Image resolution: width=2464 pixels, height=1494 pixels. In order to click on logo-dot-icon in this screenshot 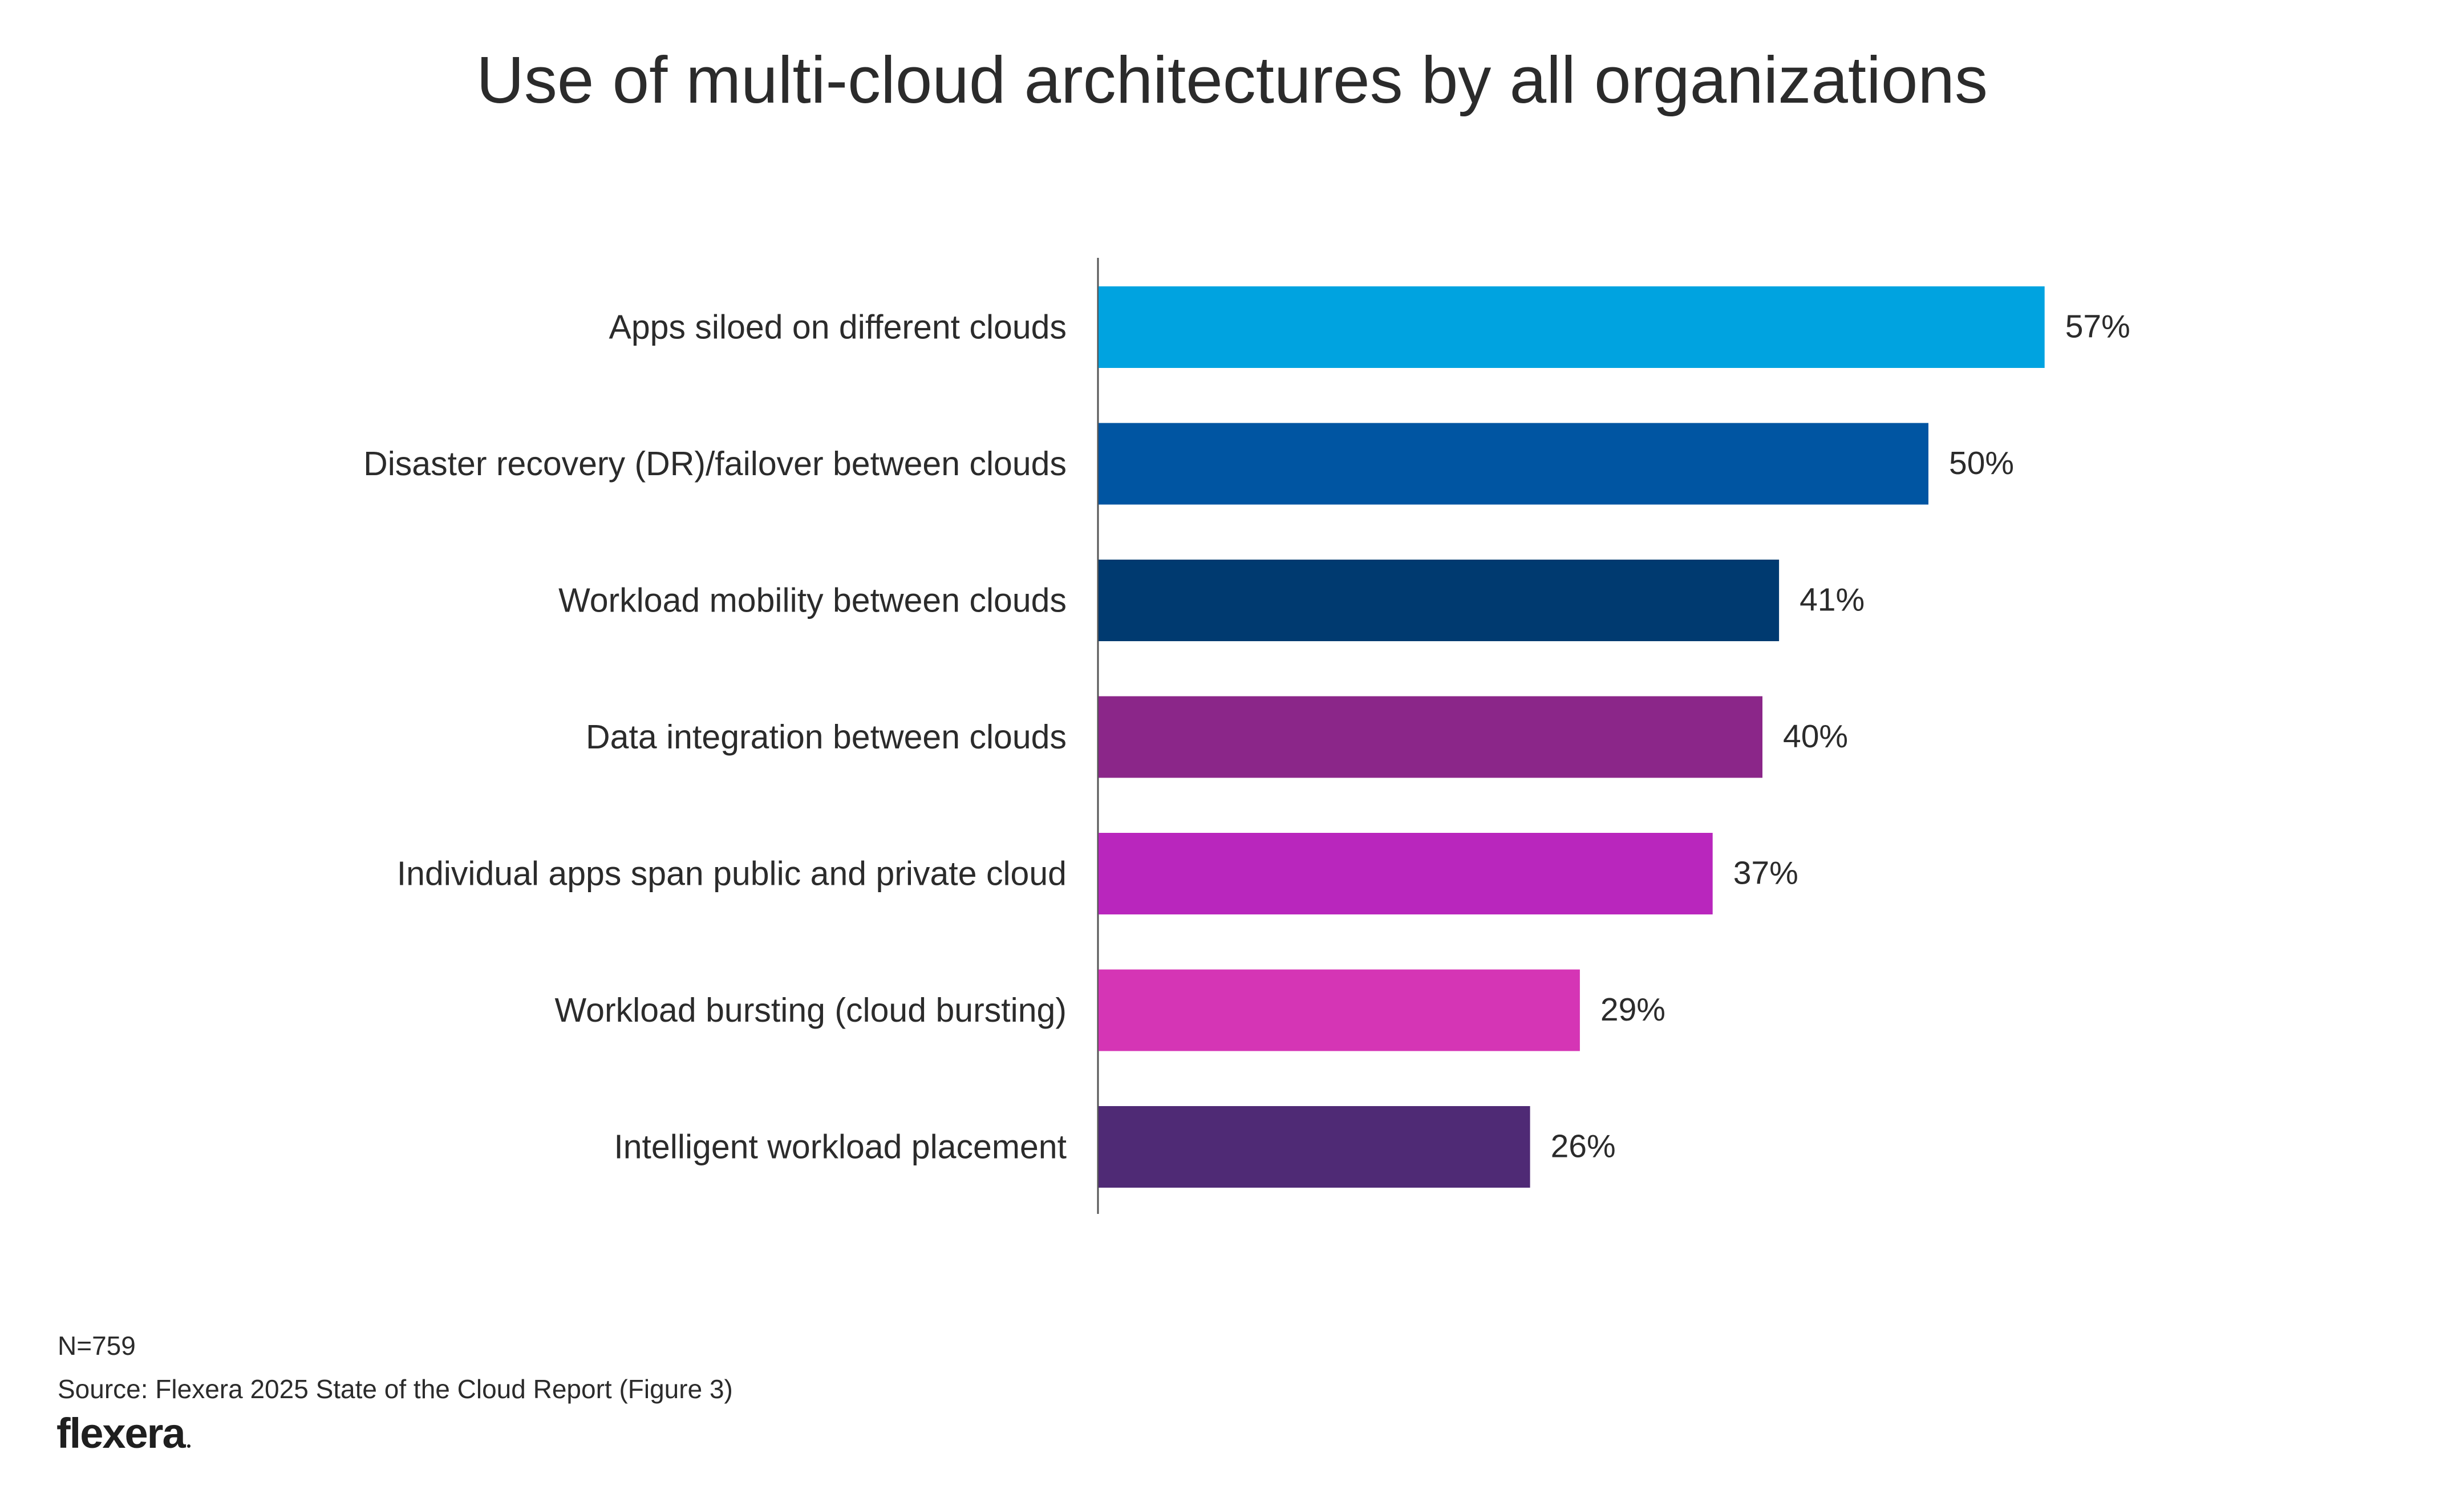, I will do `click(189, 1446)`.